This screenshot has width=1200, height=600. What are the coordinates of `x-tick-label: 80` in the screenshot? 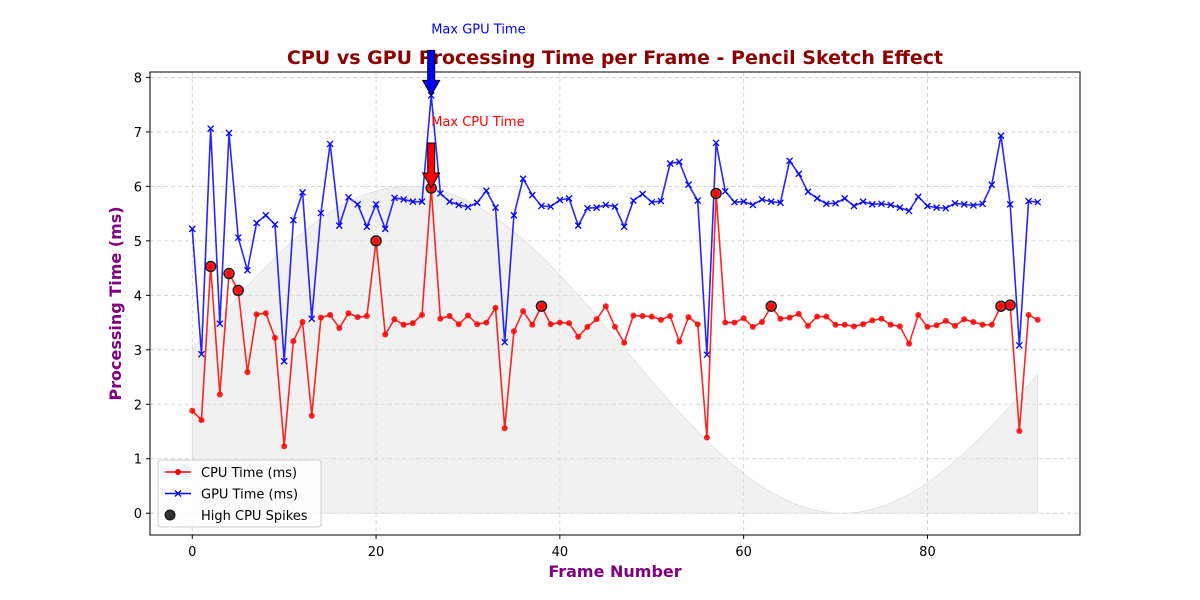 It's located at (927, 552).